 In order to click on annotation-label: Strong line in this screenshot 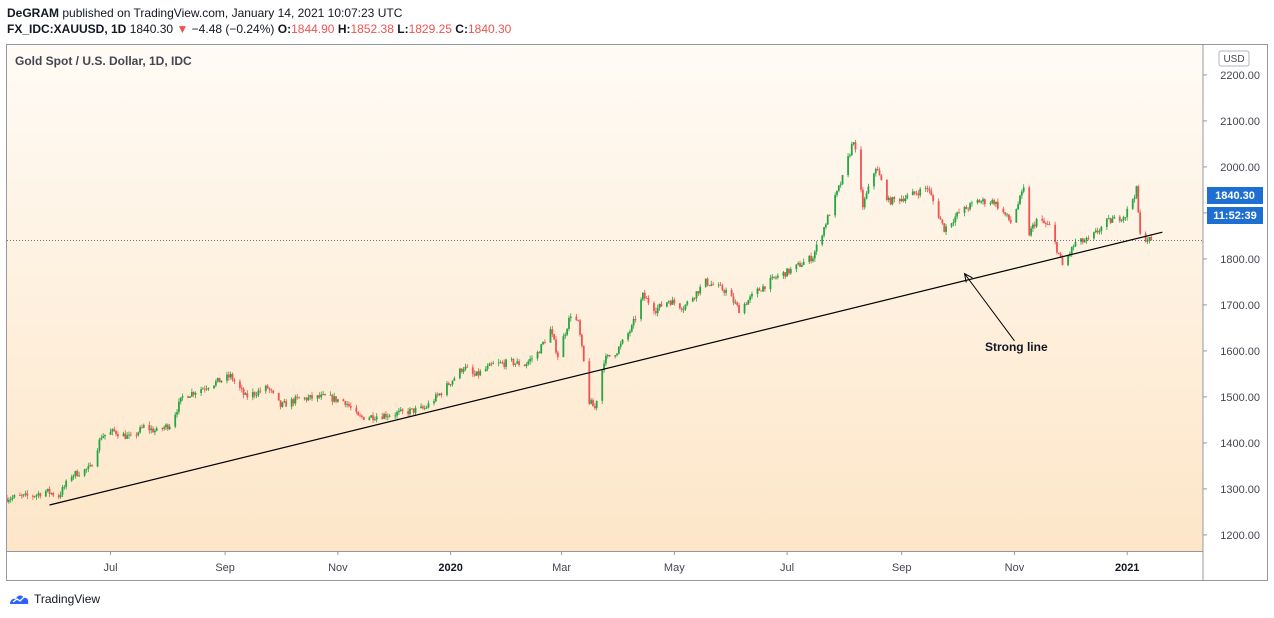, I will do `click(1016, 347)`.